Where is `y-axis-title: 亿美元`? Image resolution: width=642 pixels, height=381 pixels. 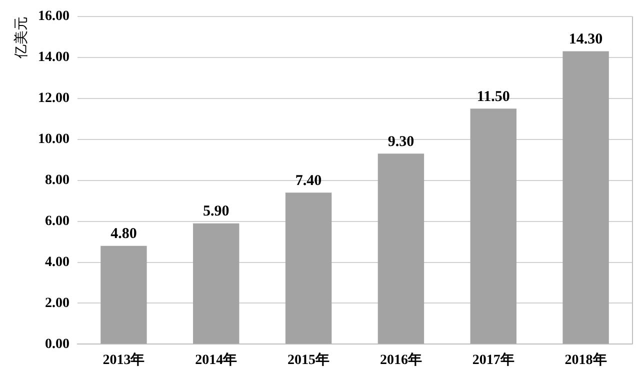 y-axis-title: 亿美元 is located at coordinates (22, 38).